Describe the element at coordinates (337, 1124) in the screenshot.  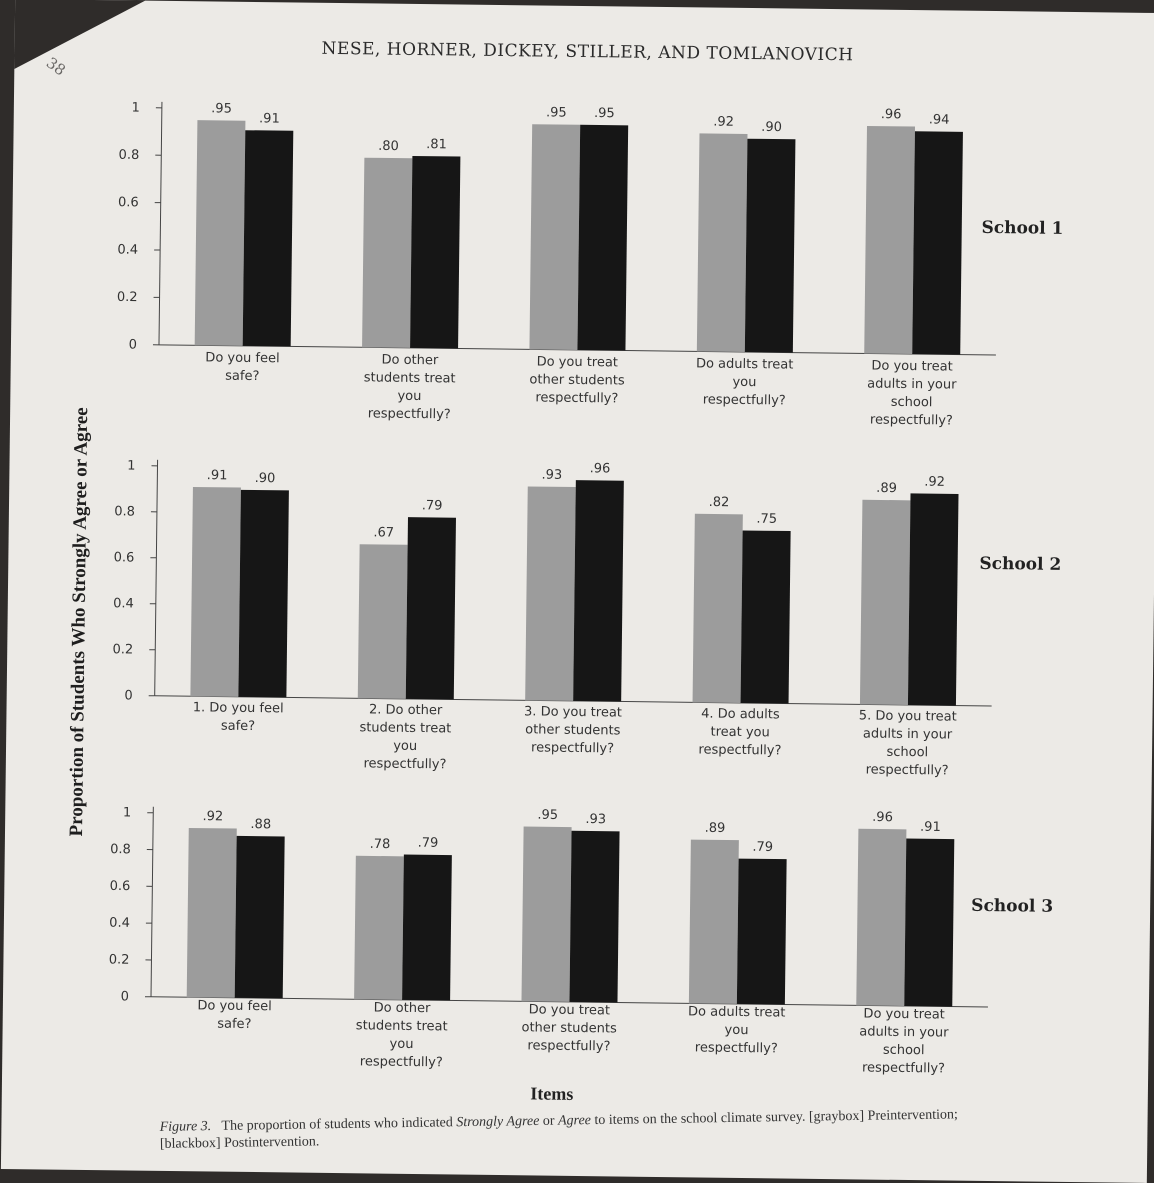
I see `caption-text-before: The proportion of students who indicated` at that location.